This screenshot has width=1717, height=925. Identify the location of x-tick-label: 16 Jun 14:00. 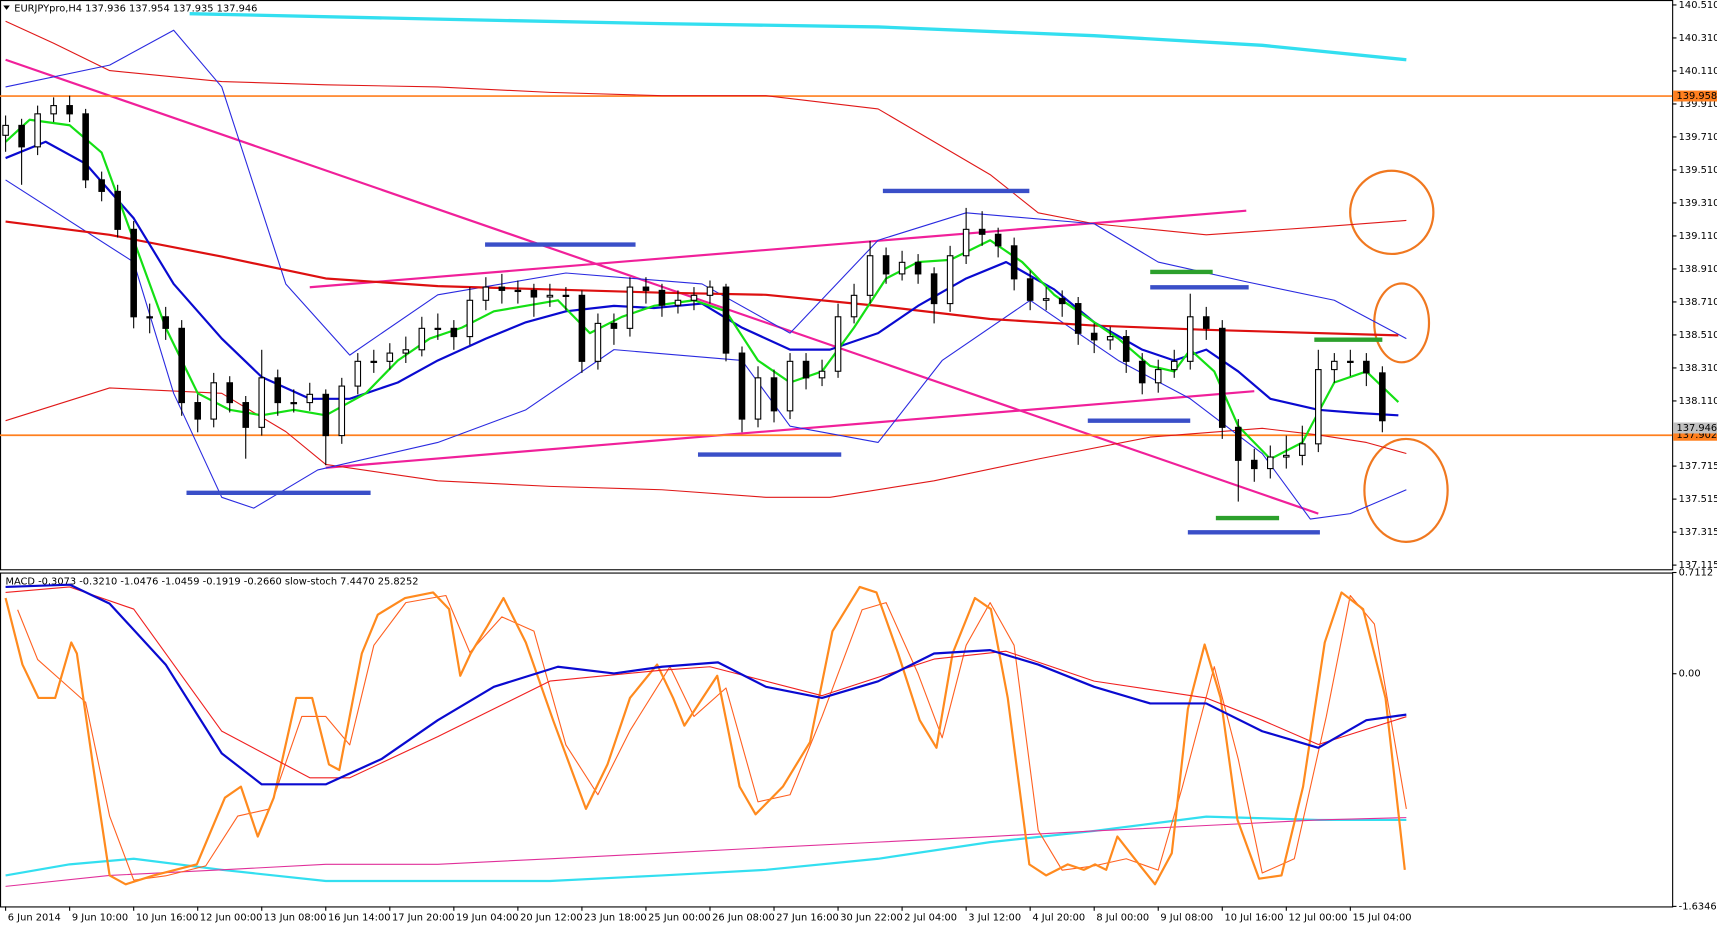
(359, 917).